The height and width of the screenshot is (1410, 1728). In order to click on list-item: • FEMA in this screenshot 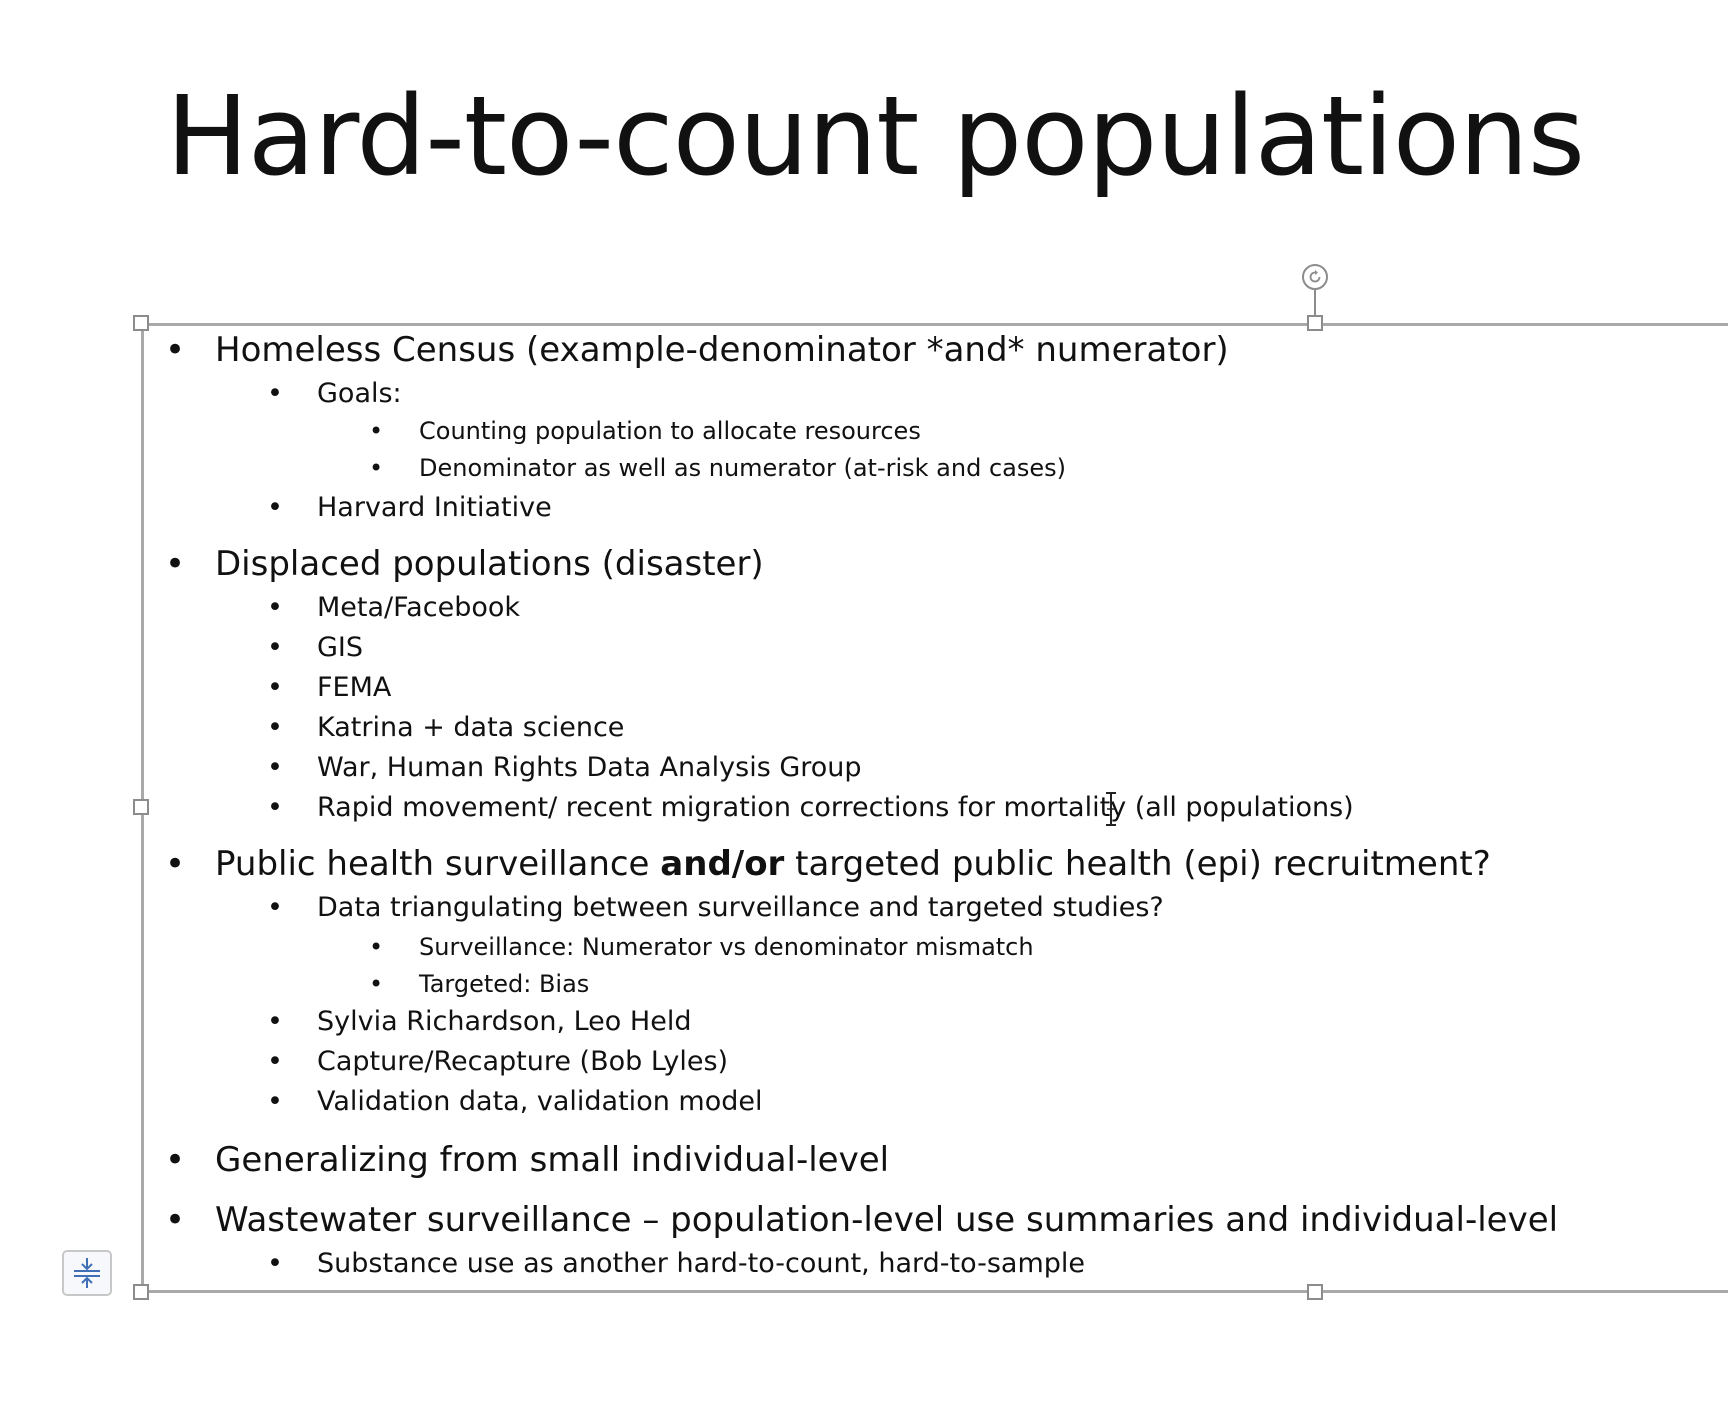, I will do `click(329, 687)`.